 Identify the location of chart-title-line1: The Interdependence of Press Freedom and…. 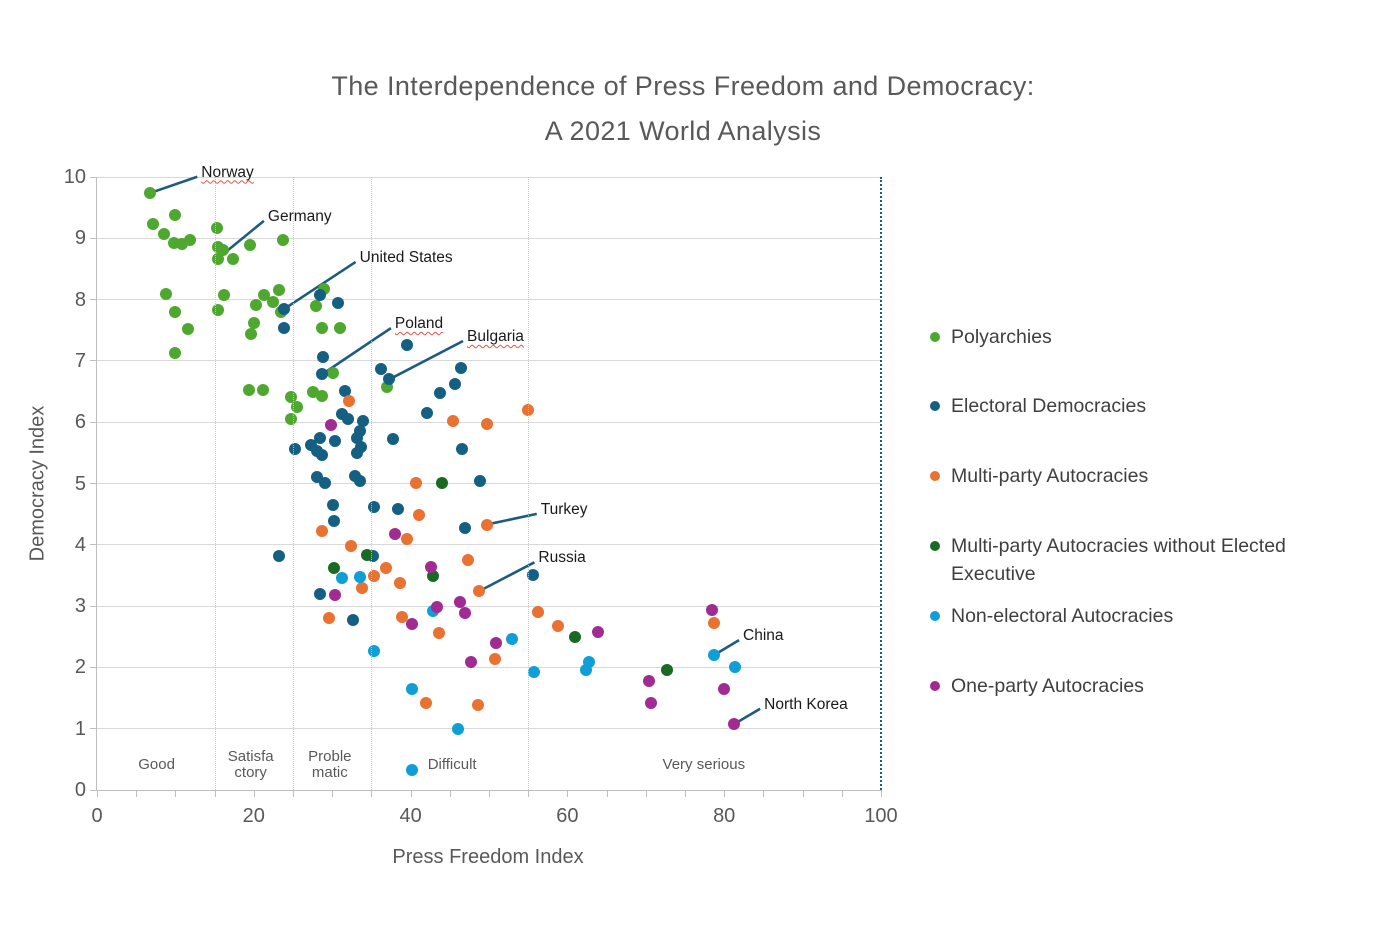
(683, 86).